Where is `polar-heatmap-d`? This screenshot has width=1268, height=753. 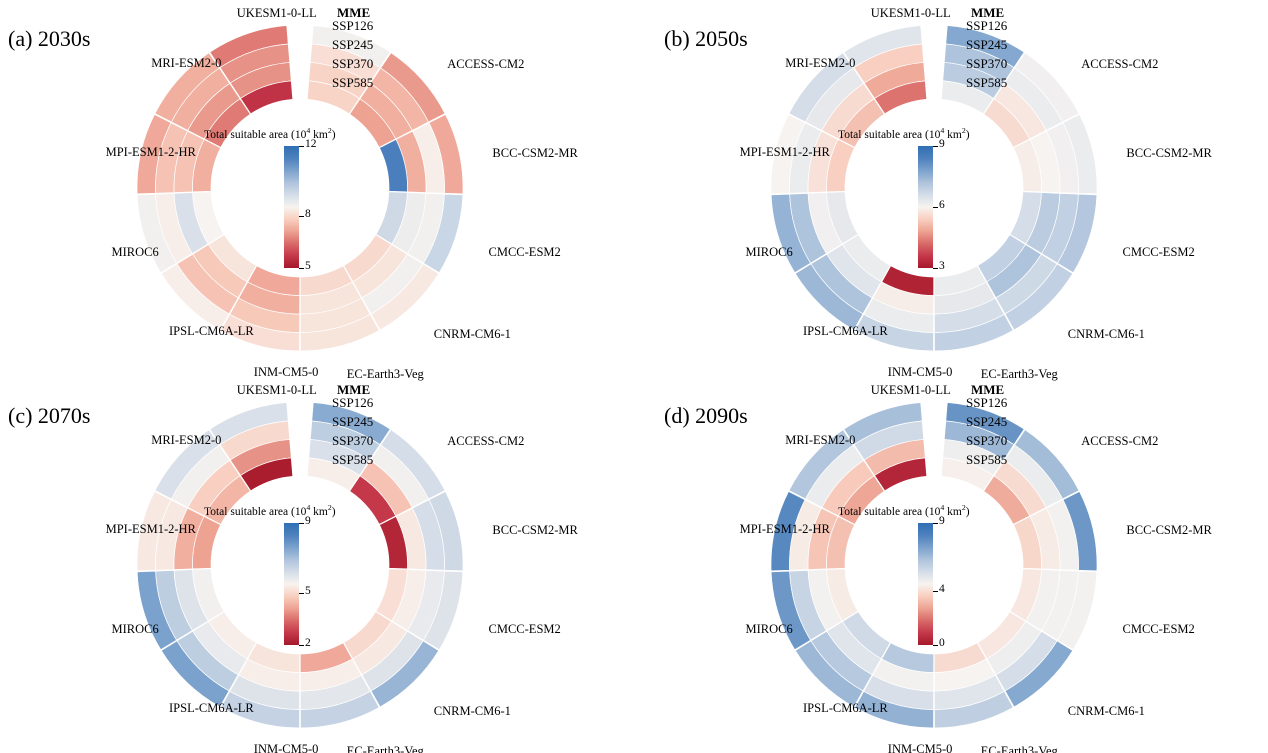 polar-heatmap-d is located at coordinates (934, 565).